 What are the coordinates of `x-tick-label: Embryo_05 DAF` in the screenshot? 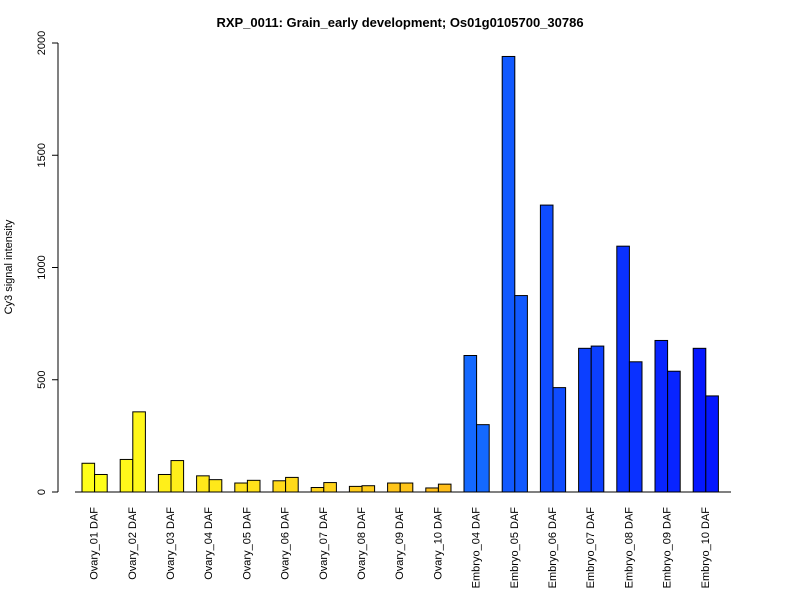 It's located at (515, 548).